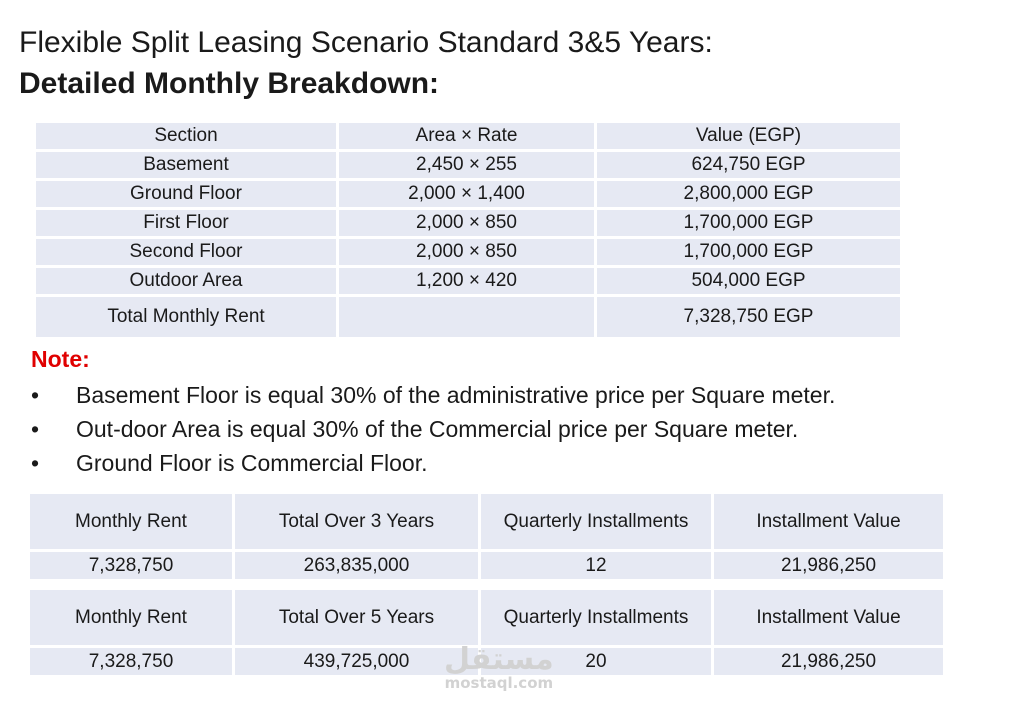 The height and width of the screenshot is (723, 1031). Describe the element at coordinates (60, 359) in the screenshot. I see `note-title: Note:` at that location.